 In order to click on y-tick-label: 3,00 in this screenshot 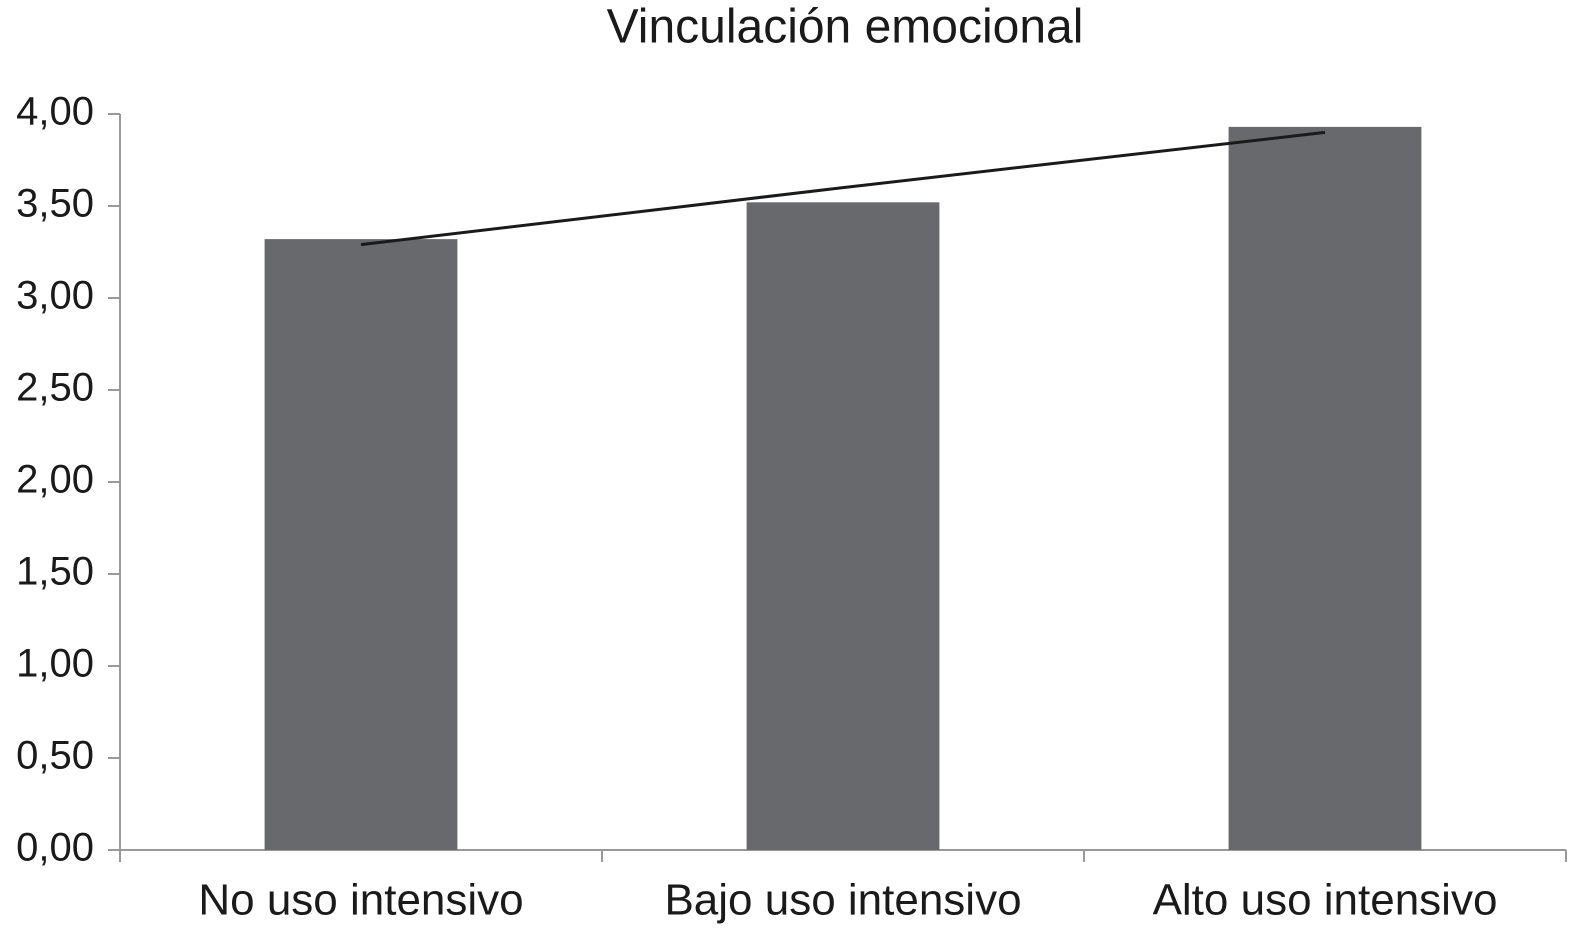, I will do `click(55, 296)`.